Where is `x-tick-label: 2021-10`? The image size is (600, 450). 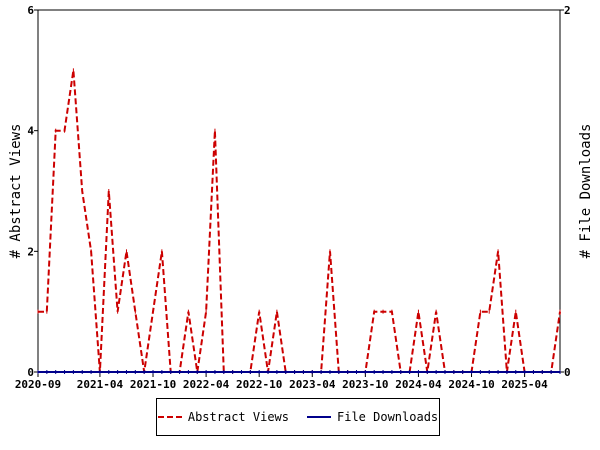 x-tick-label: 2021-10 is located at coordinates (153, 384).